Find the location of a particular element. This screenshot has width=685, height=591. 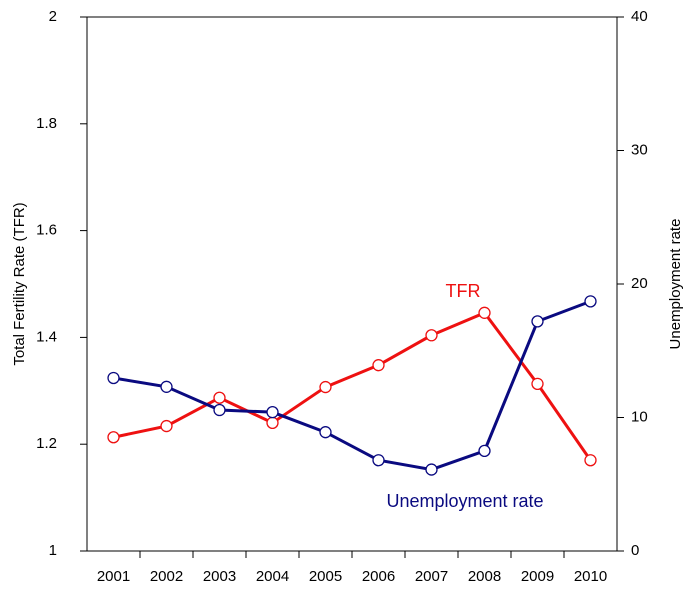

x-tick-label: 2010 is located at coordinates (590, 576).